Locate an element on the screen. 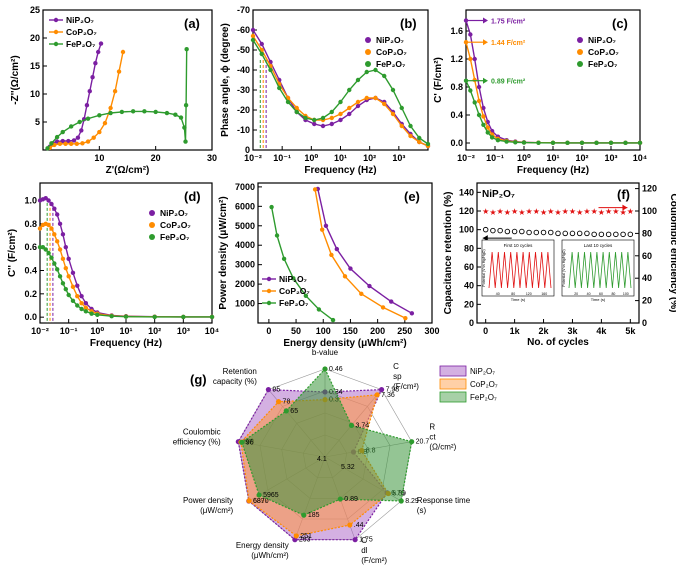 The width and height of the screenshot is (676, 576). radar-axis-label: efficiency (%) is located at coordinates (197, 441).